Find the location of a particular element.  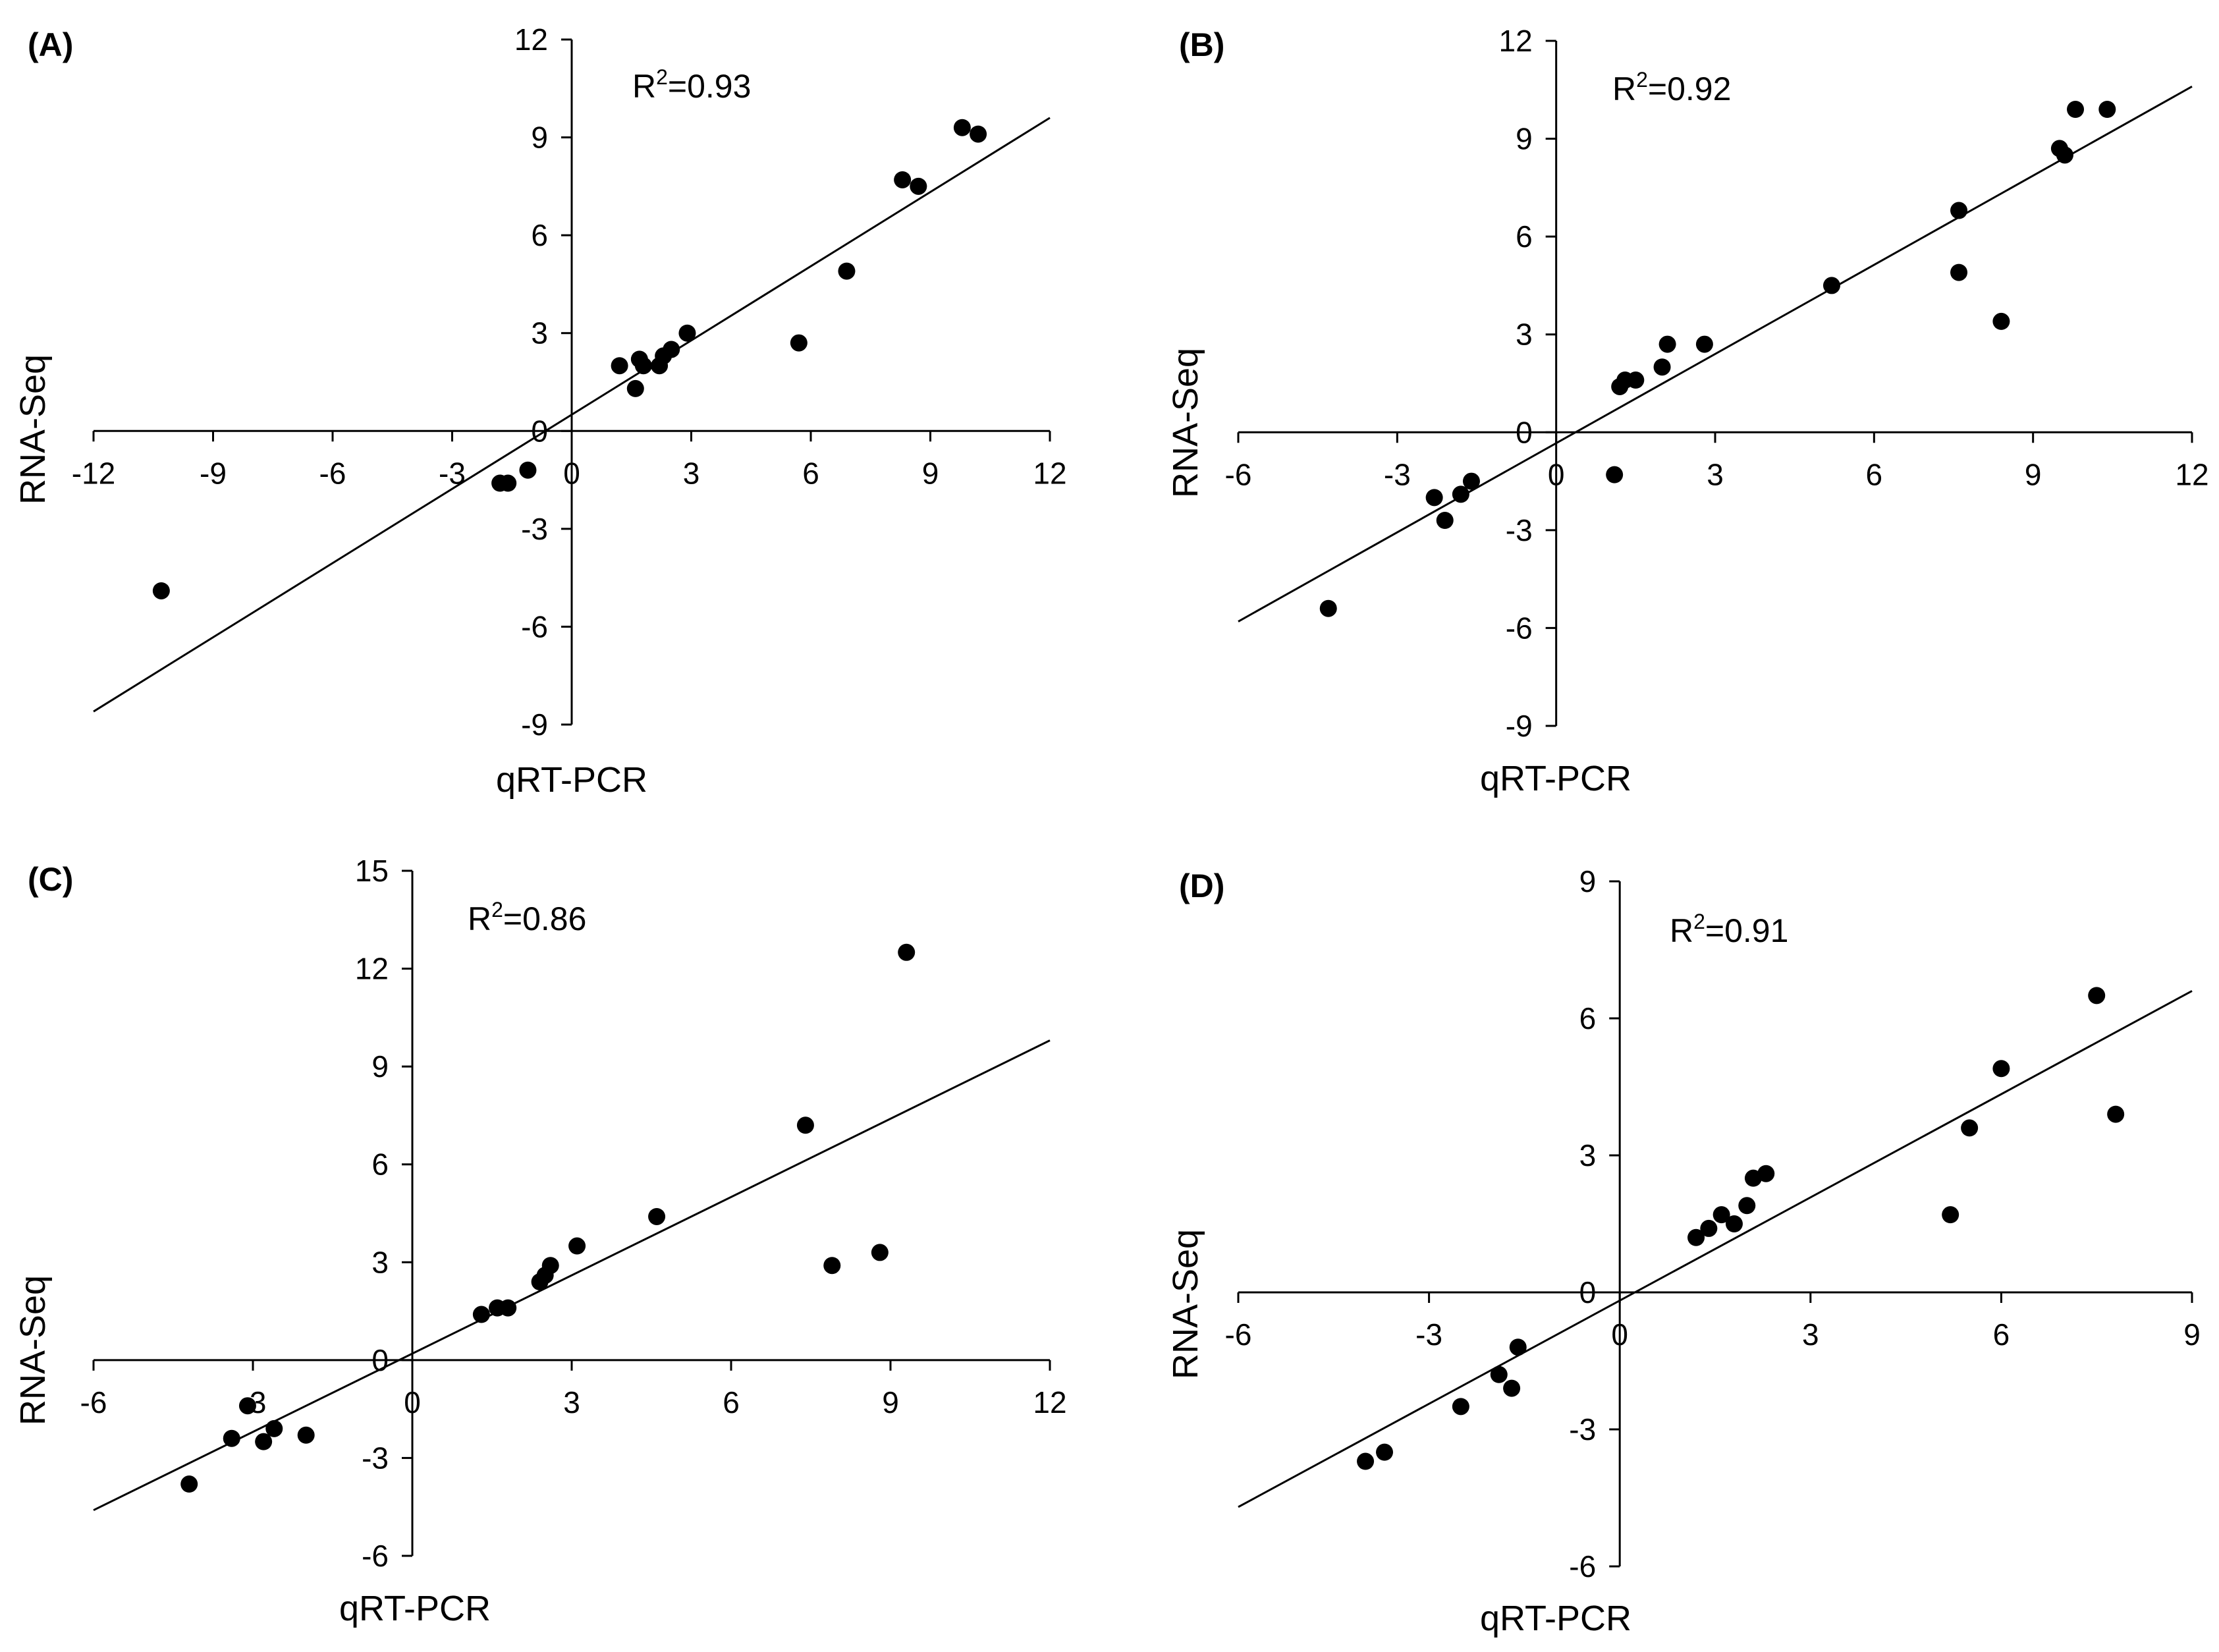

panel-label: (D) is located at coordinates (1202, 885).